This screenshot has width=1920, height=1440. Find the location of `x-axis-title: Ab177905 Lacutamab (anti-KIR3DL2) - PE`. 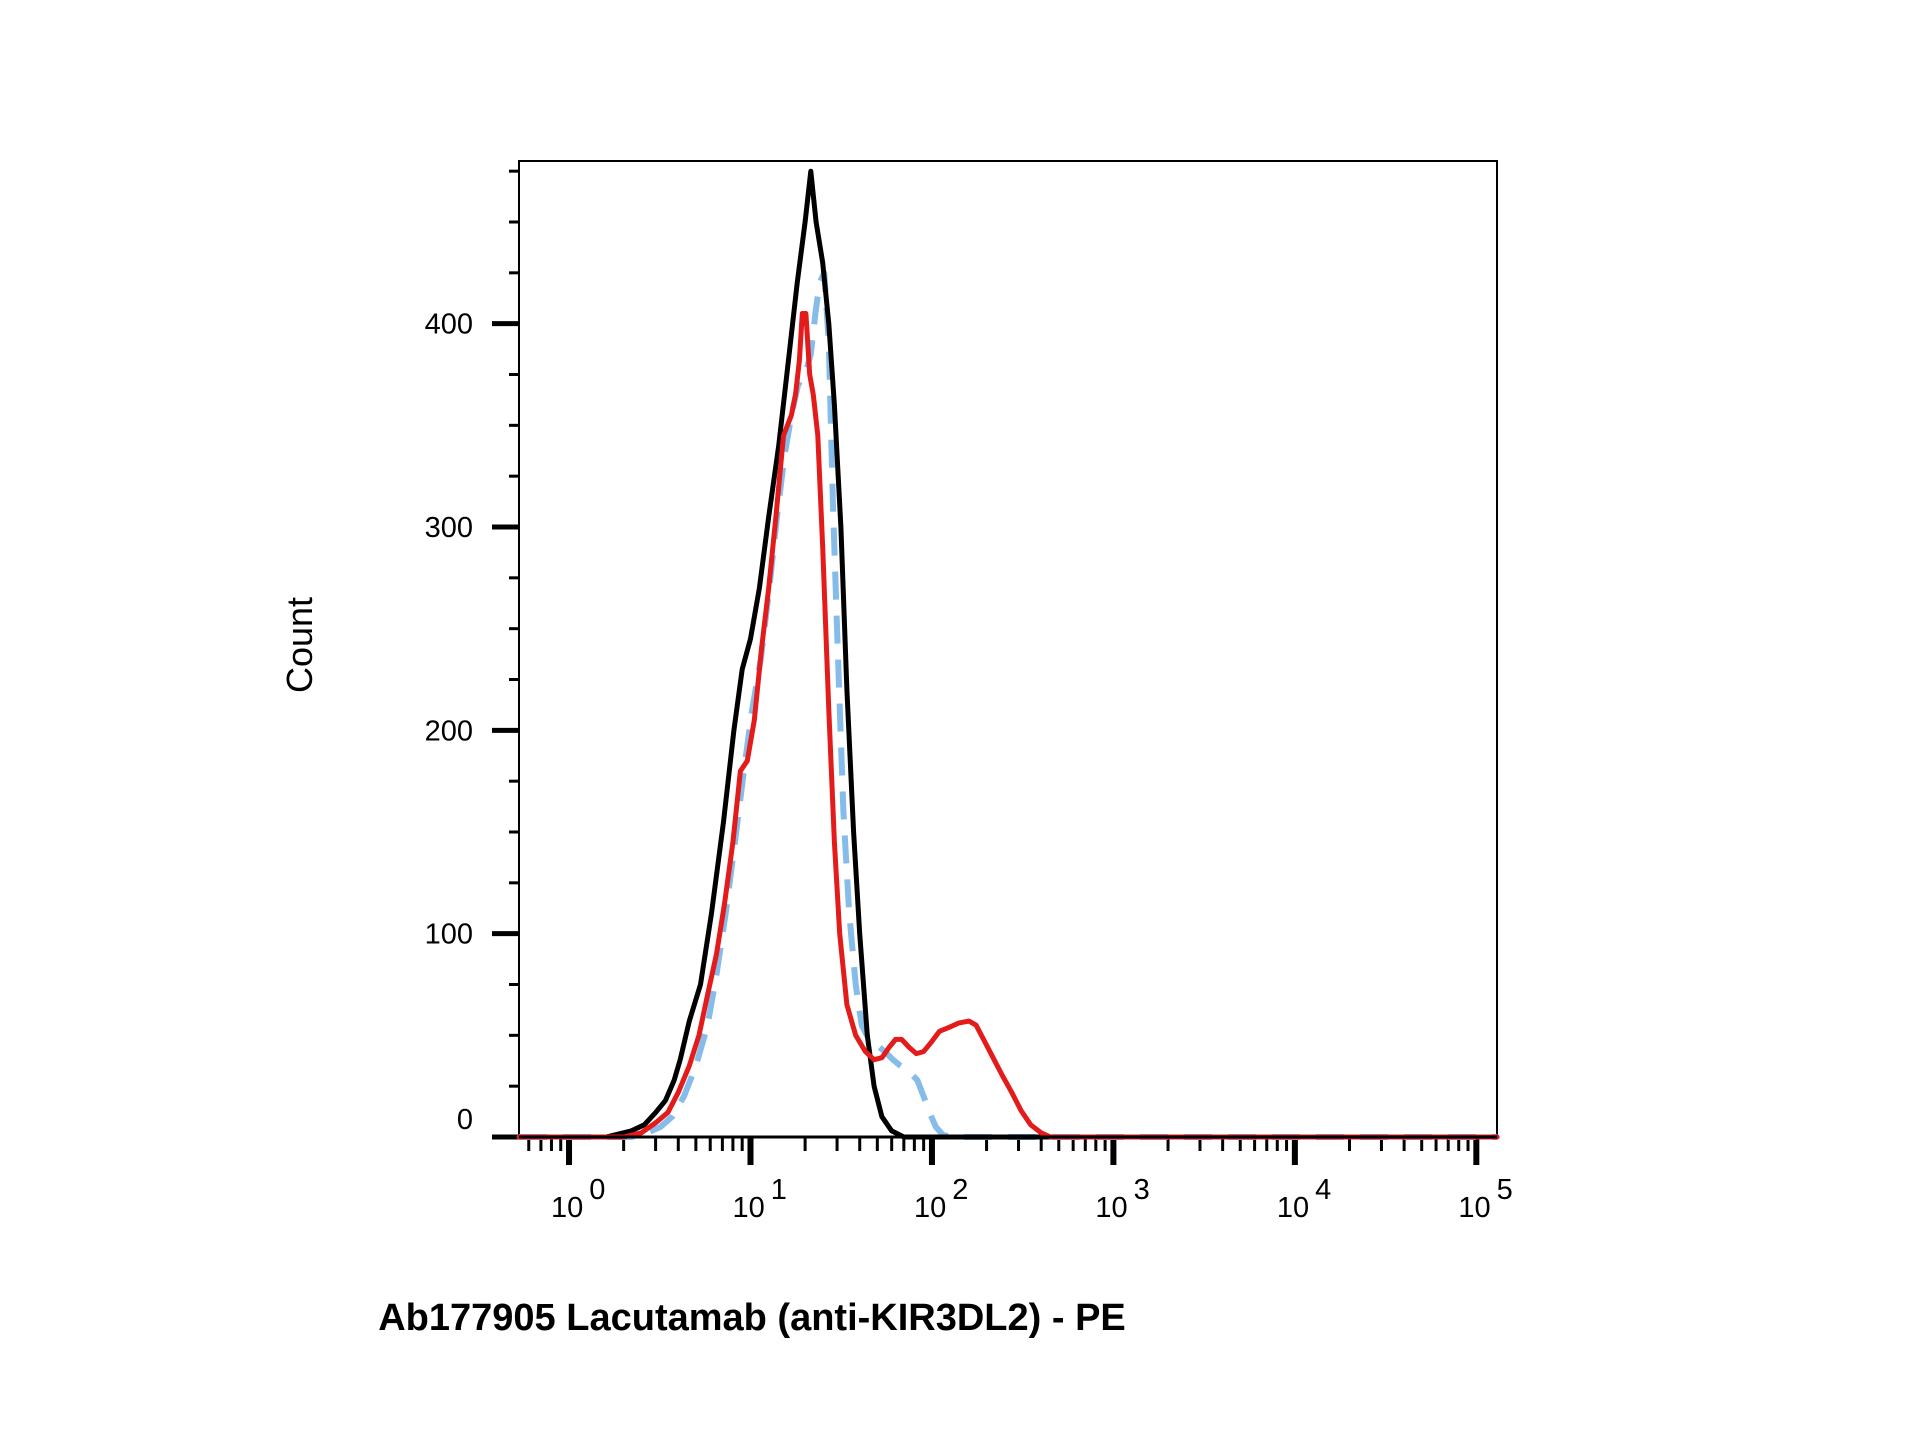

x-axis-title: Ab177905 Lacutamab (anti-KIR3DL2) - PE is located at coordinates (752, 1318).